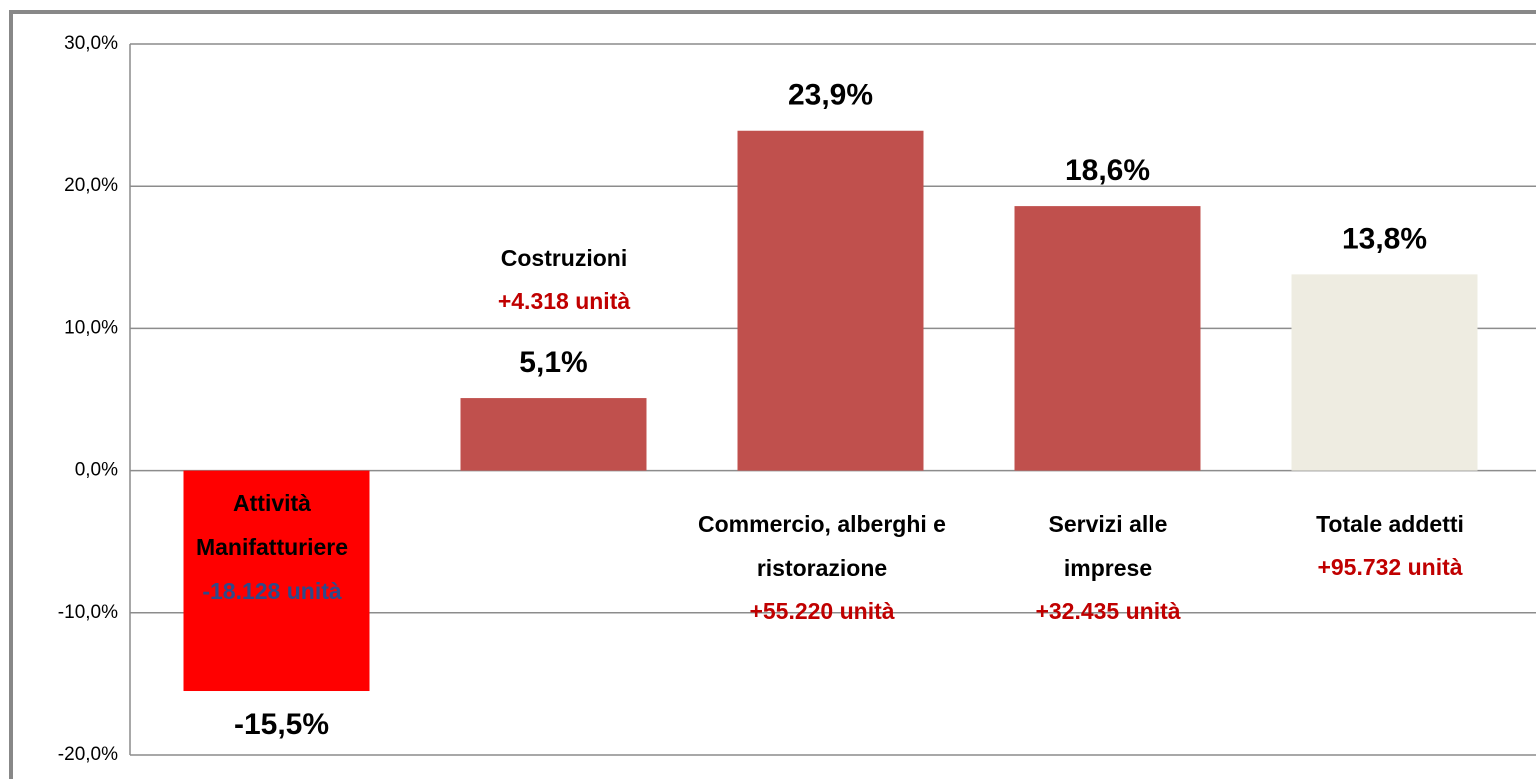 This screenshot has height=779, width=1536. Describe the element at coordinates (1108, 546) in the screenshot. I see `category-label: Servizi alle imprese` at that location.